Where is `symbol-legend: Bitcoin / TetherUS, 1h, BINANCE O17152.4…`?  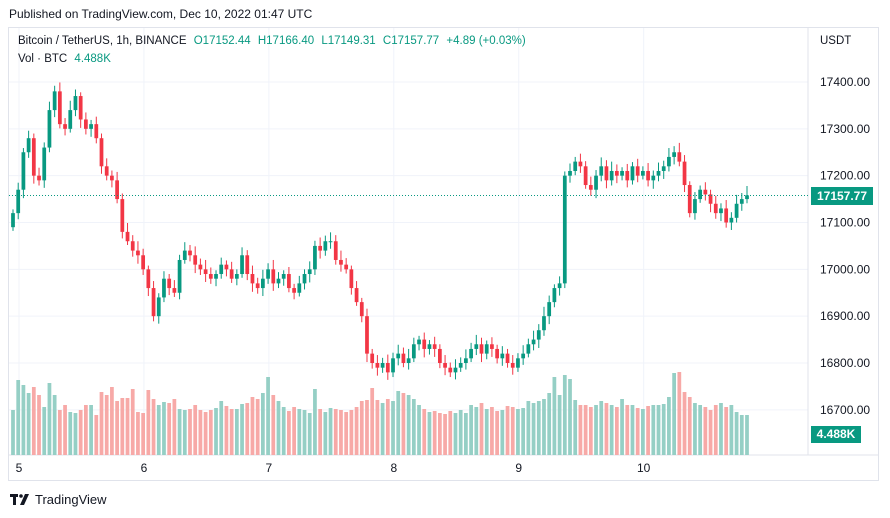 symbol-legend: Bitcoin / TetherUS, 1h, BINANCE O17152.4… is located at coordinates (272, 41).